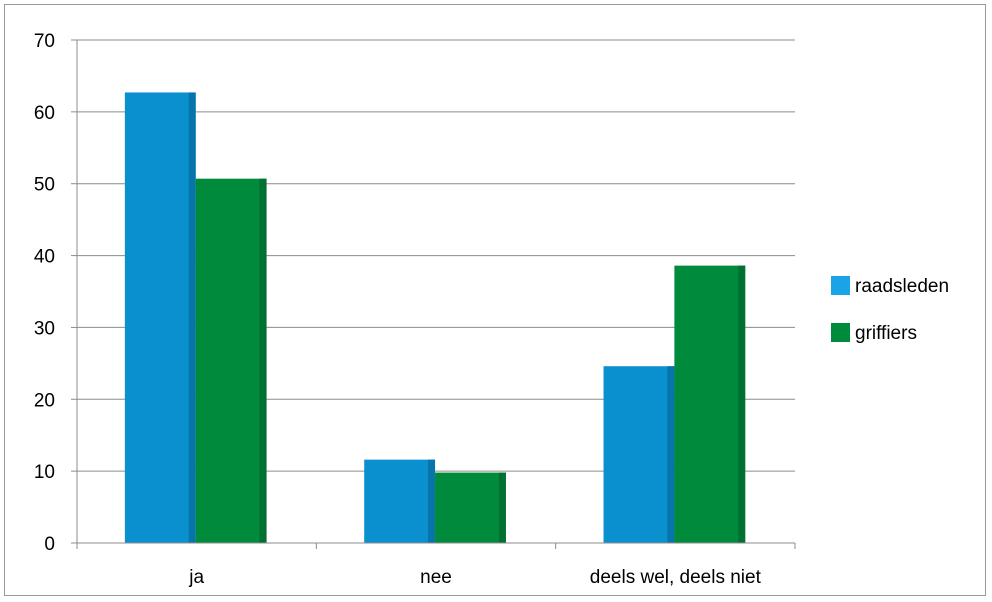 The height and width of the screenshot is (602, 992). I want to click on x-tick-label: nee, so click(436, 577).